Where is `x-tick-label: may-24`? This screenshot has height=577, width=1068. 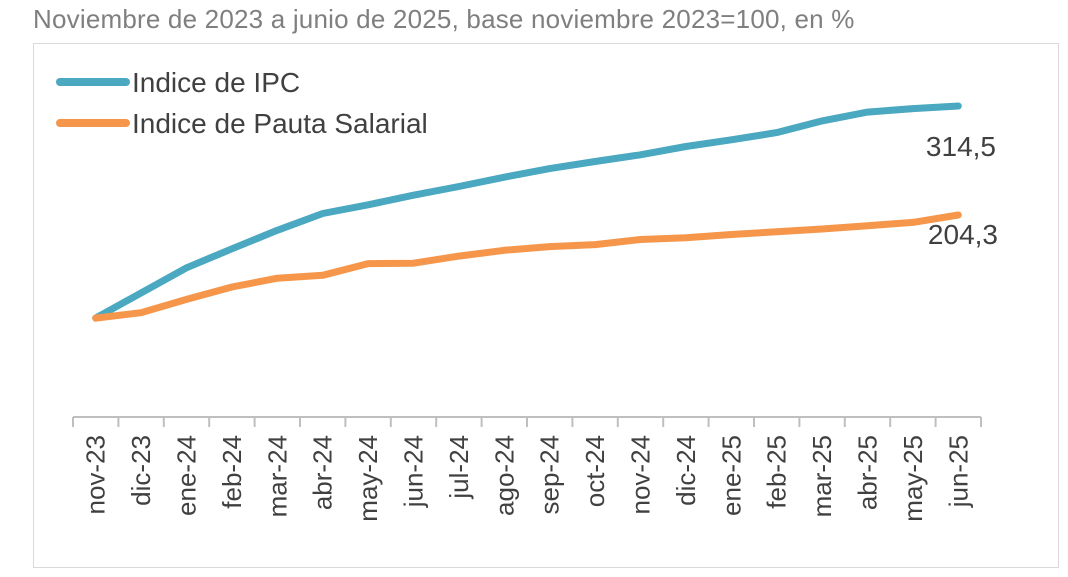
x-tick-label: may-24 is located at coordinates (368, 478).